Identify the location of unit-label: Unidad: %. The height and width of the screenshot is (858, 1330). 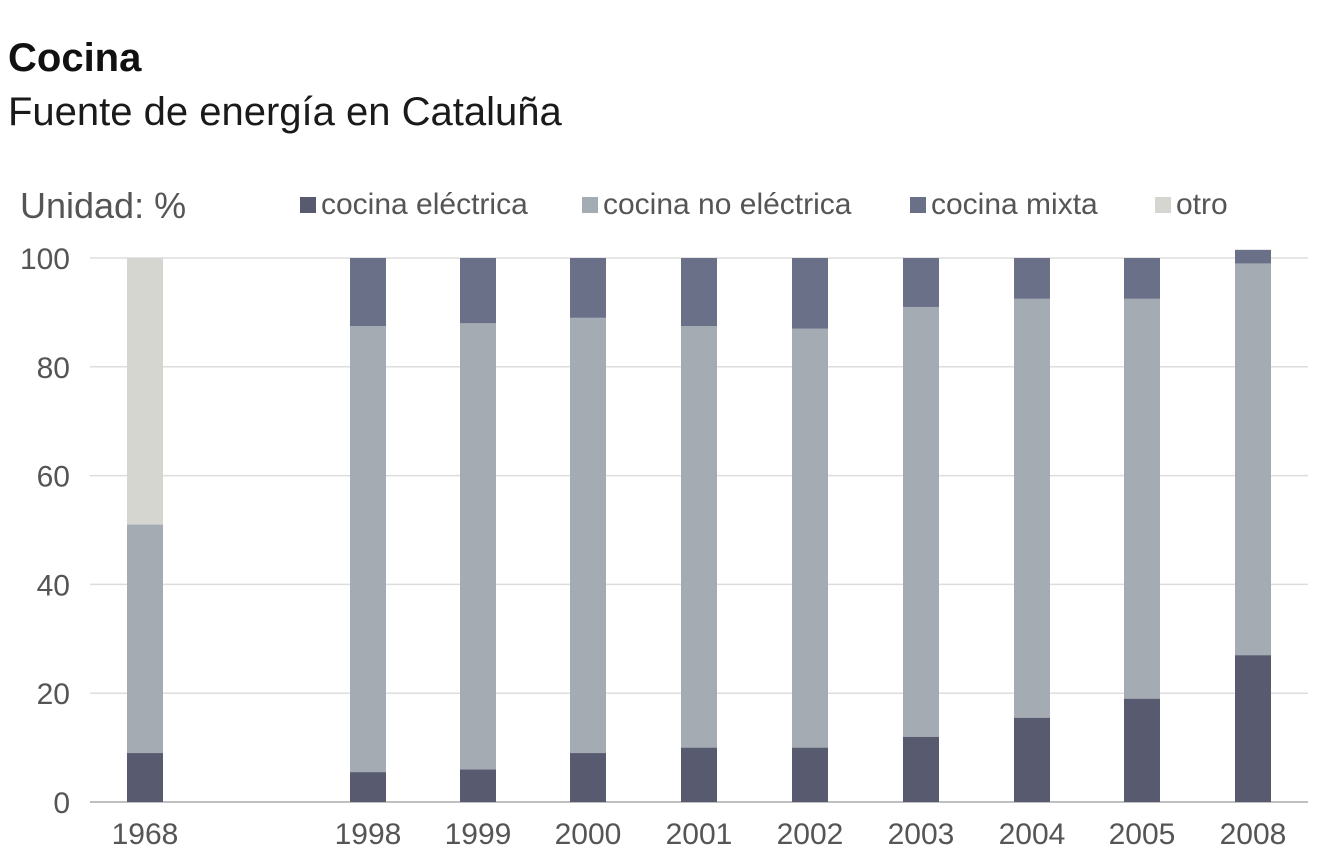
(103, 205).